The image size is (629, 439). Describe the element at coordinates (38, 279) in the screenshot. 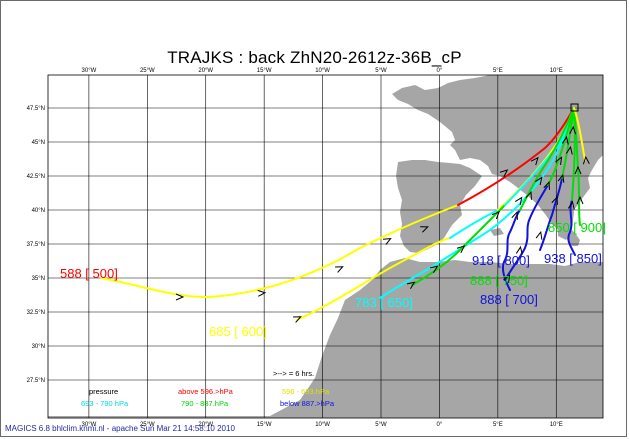

I see `lat-tick-label: 35°N` at that location.